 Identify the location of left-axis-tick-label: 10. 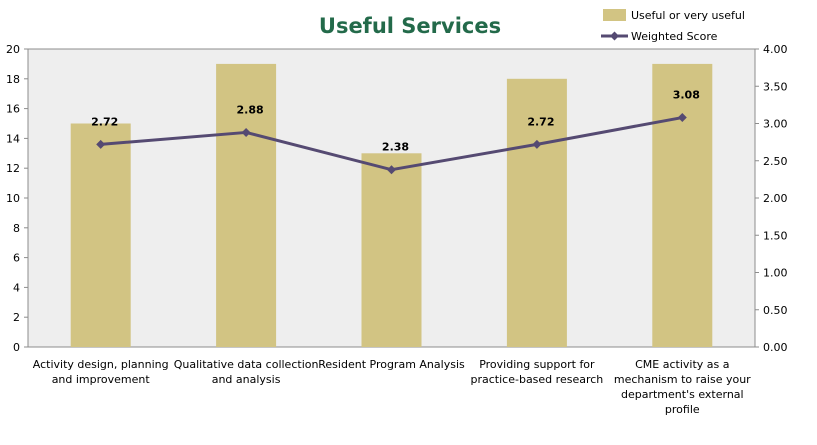
(13, 198).